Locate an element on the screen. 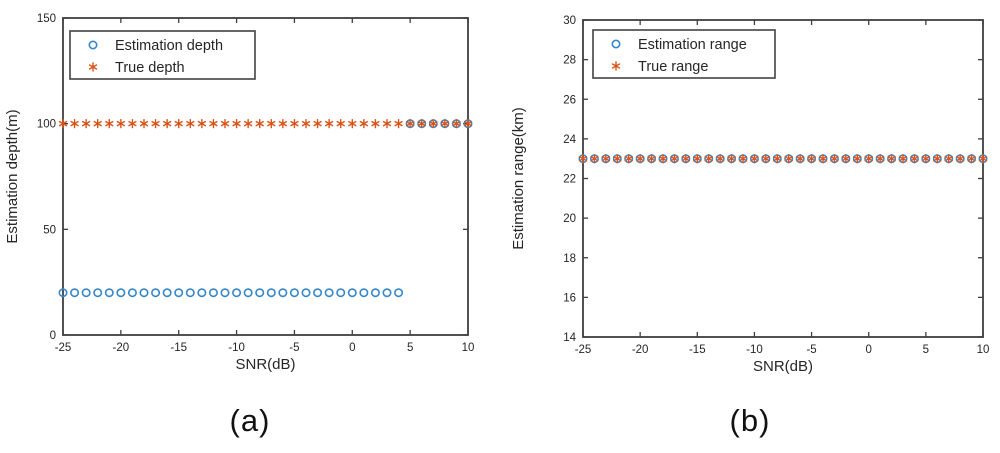  x-axis-label: SNR(dB) is located at coordinates (783, 366).